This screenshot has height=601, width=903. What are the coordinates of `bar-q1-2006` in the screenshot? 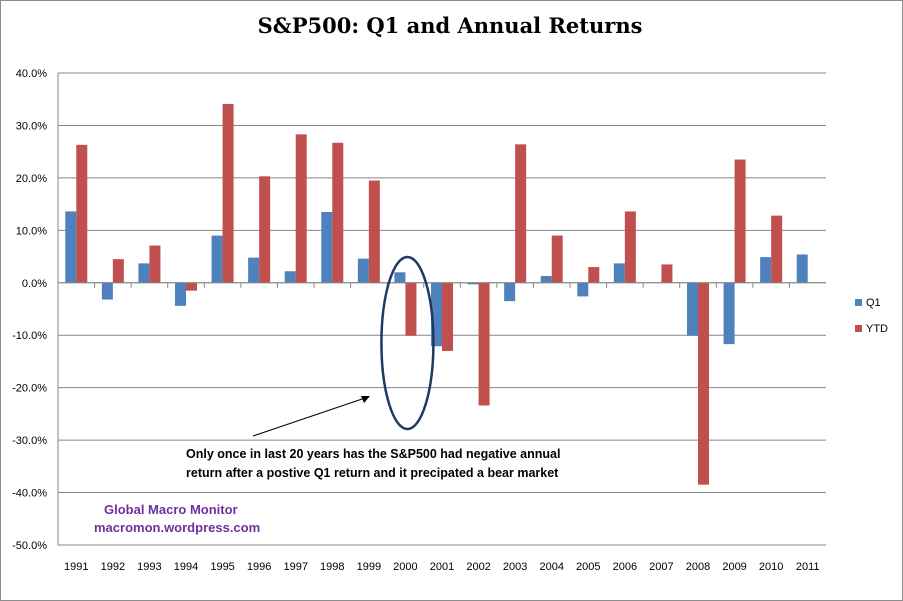 It's located at (619, 273).